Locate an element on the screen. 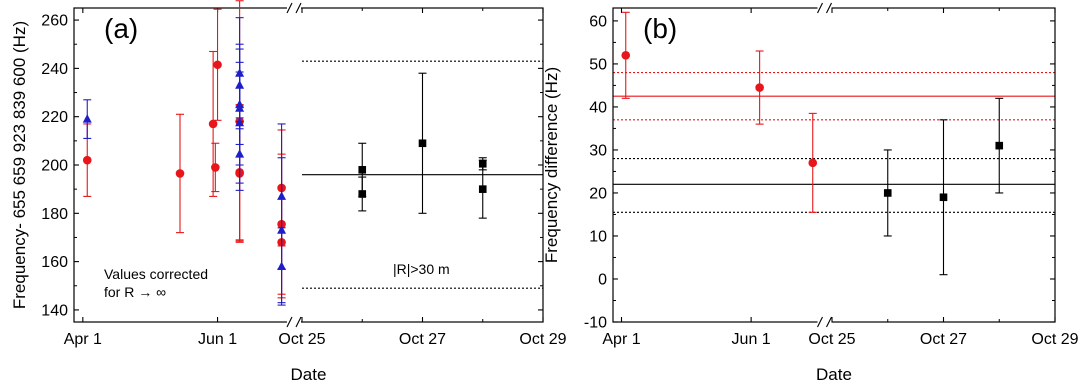  y-tick-label: 180 is located at coordinates (54, 214).